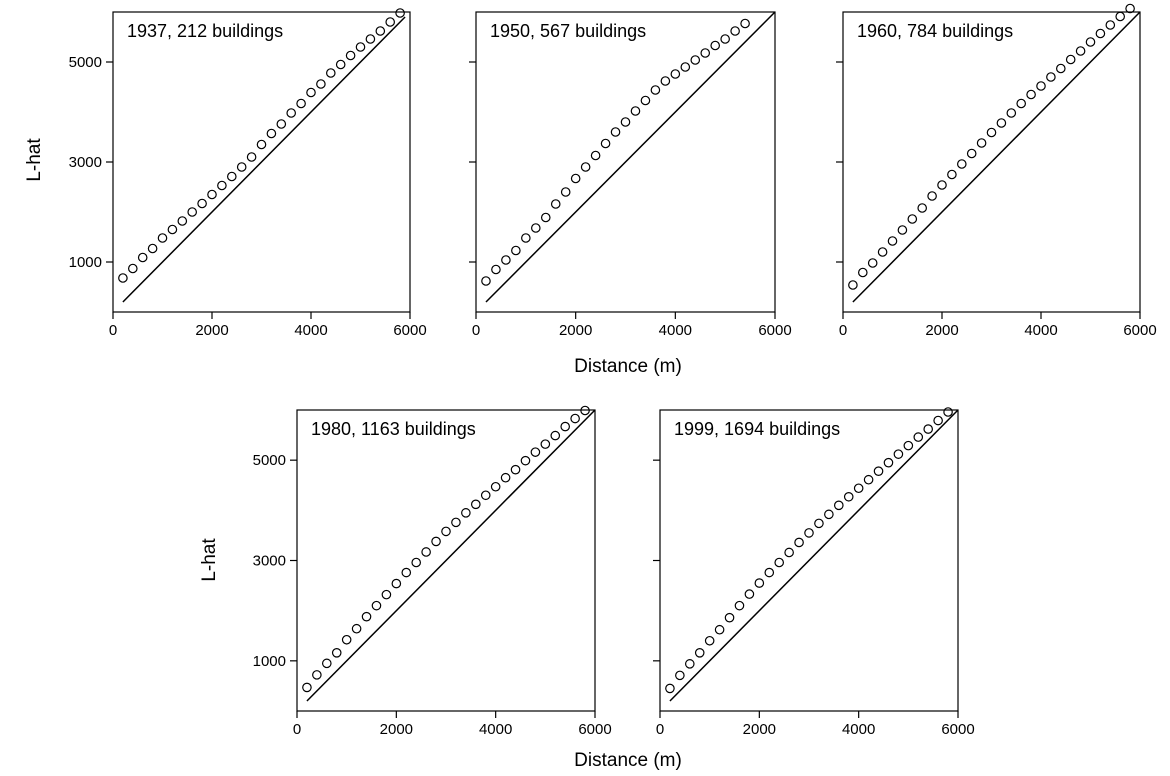 Image resolution: width=1170 pixels, height=776 pixels. What do you see at coordinates (393, 429) in the screenshot?
I see `panel-title: 1980, 1163 buildings` at bounding box center [393, 429].